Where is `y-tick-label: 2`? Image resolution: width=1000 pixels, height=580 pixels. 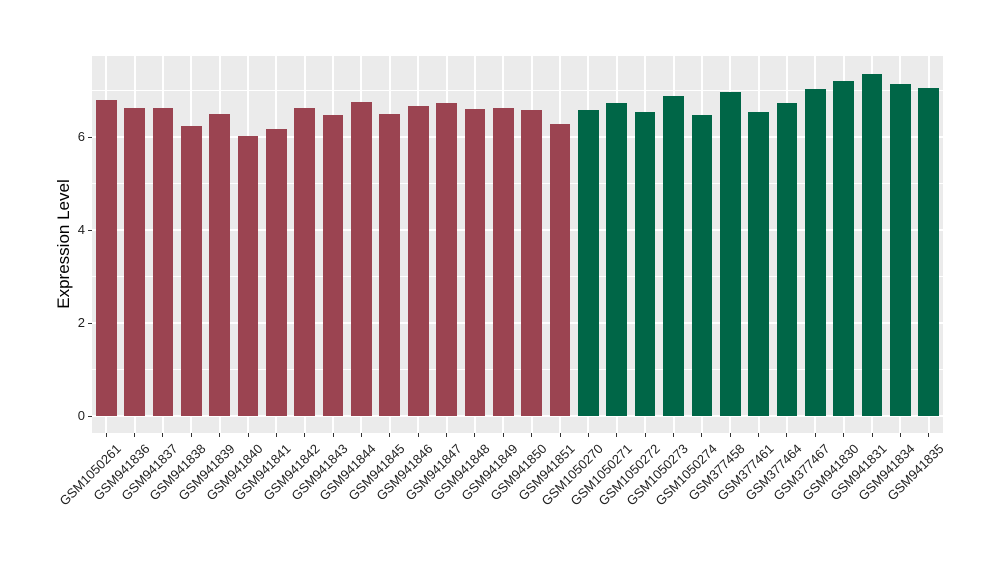
y-tick-label: 2 is located at coordinates (81, 322).